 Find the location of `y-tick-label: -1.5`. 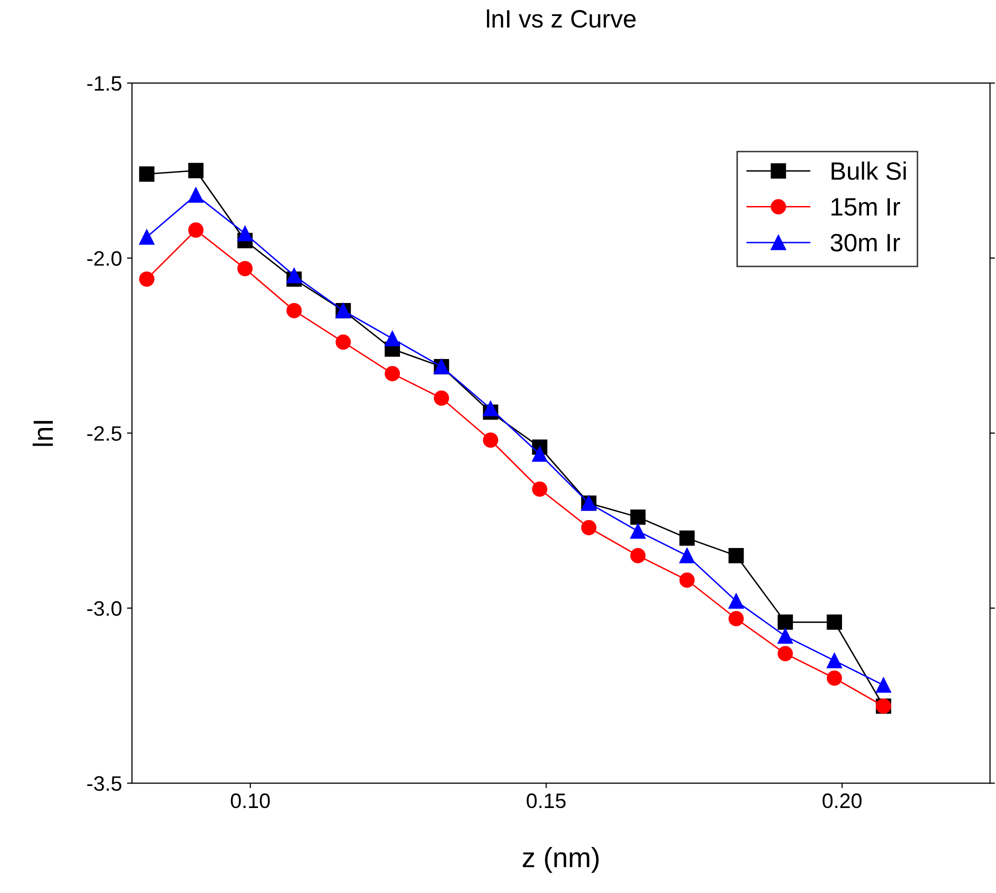

y-tick-label: -1.5 is located at coordinates (104, 83).